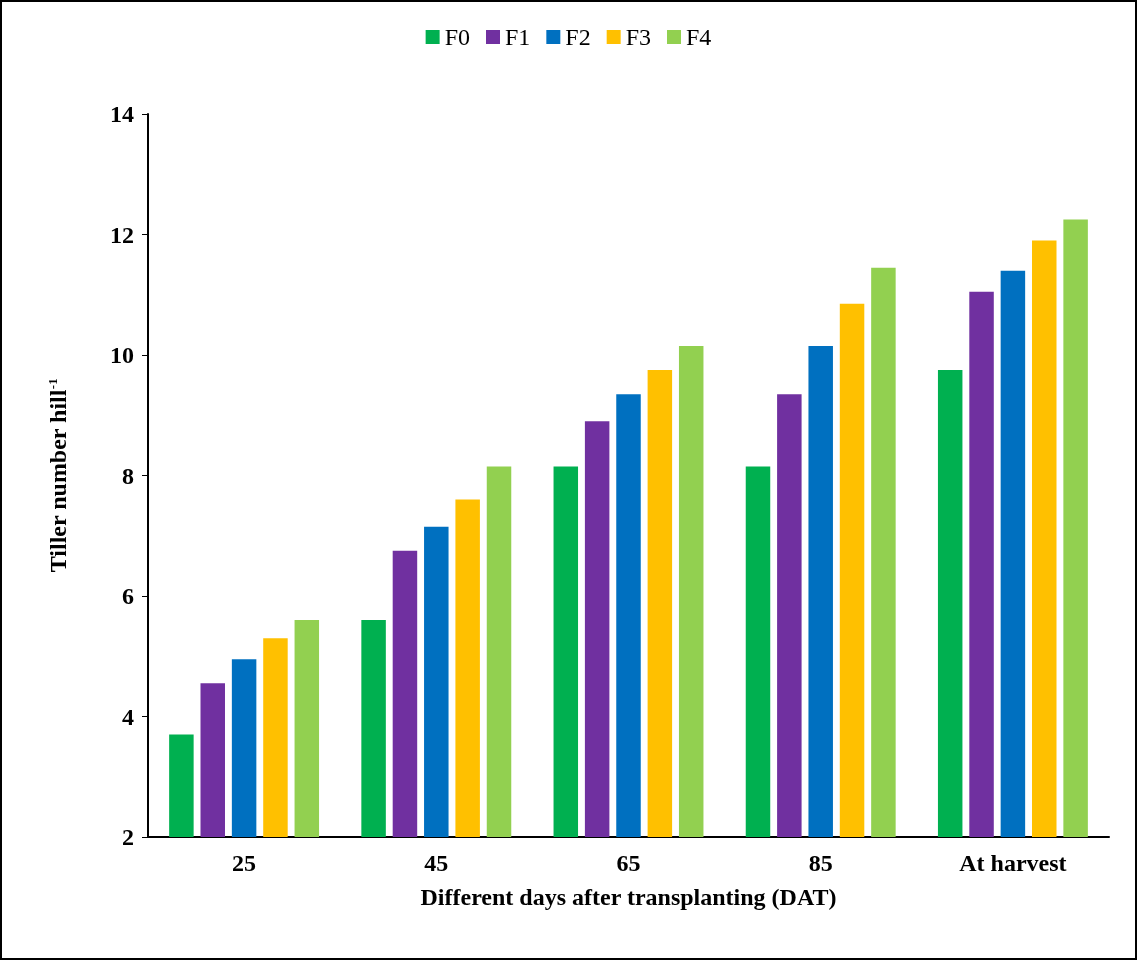 The image size is (1137, 960). I want to click on legend-label: F0, so click(457, 37).